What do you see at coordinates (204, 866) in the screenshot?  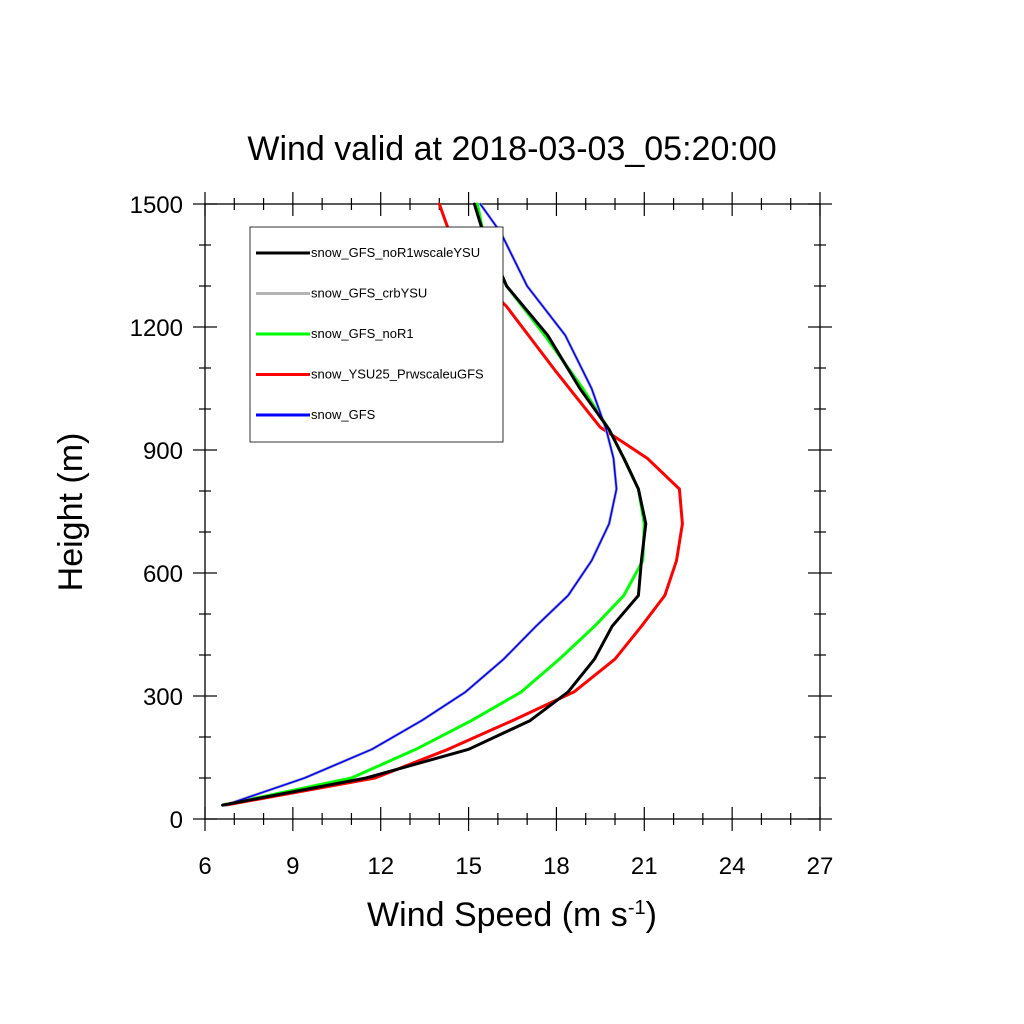 I see `x-tick-label: 6` at bounding box center [204, 866].